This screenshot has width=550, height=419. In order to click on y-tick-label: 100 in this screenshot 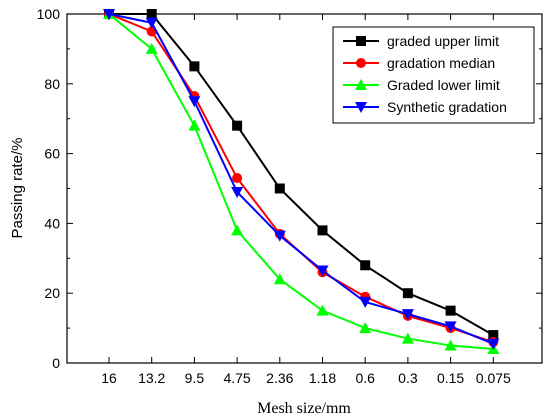, I will do `click(49, 14)`.